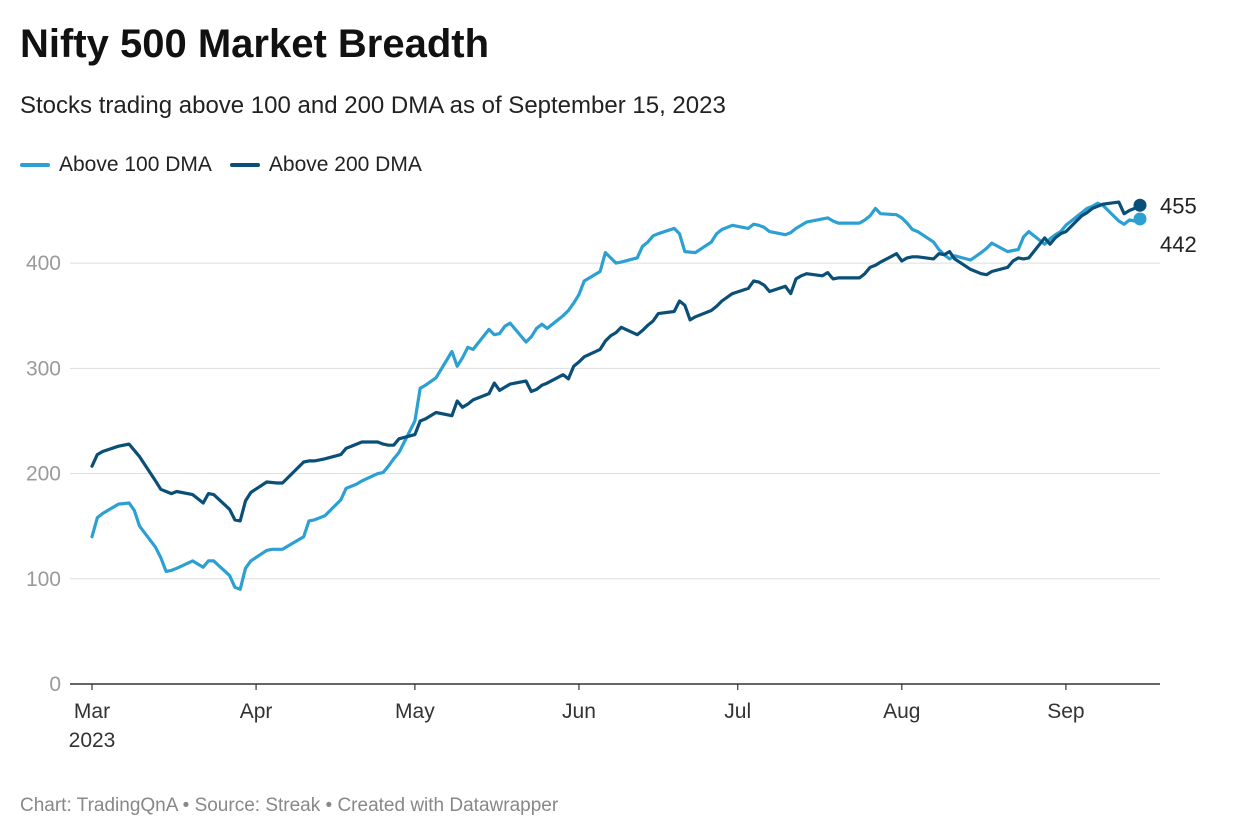 The image size is (1240, 840). Describe the element at coordinates (345, 164) in the screenshot. I see `legend-label-above-200-dma: Above 200 DMA` at that location.